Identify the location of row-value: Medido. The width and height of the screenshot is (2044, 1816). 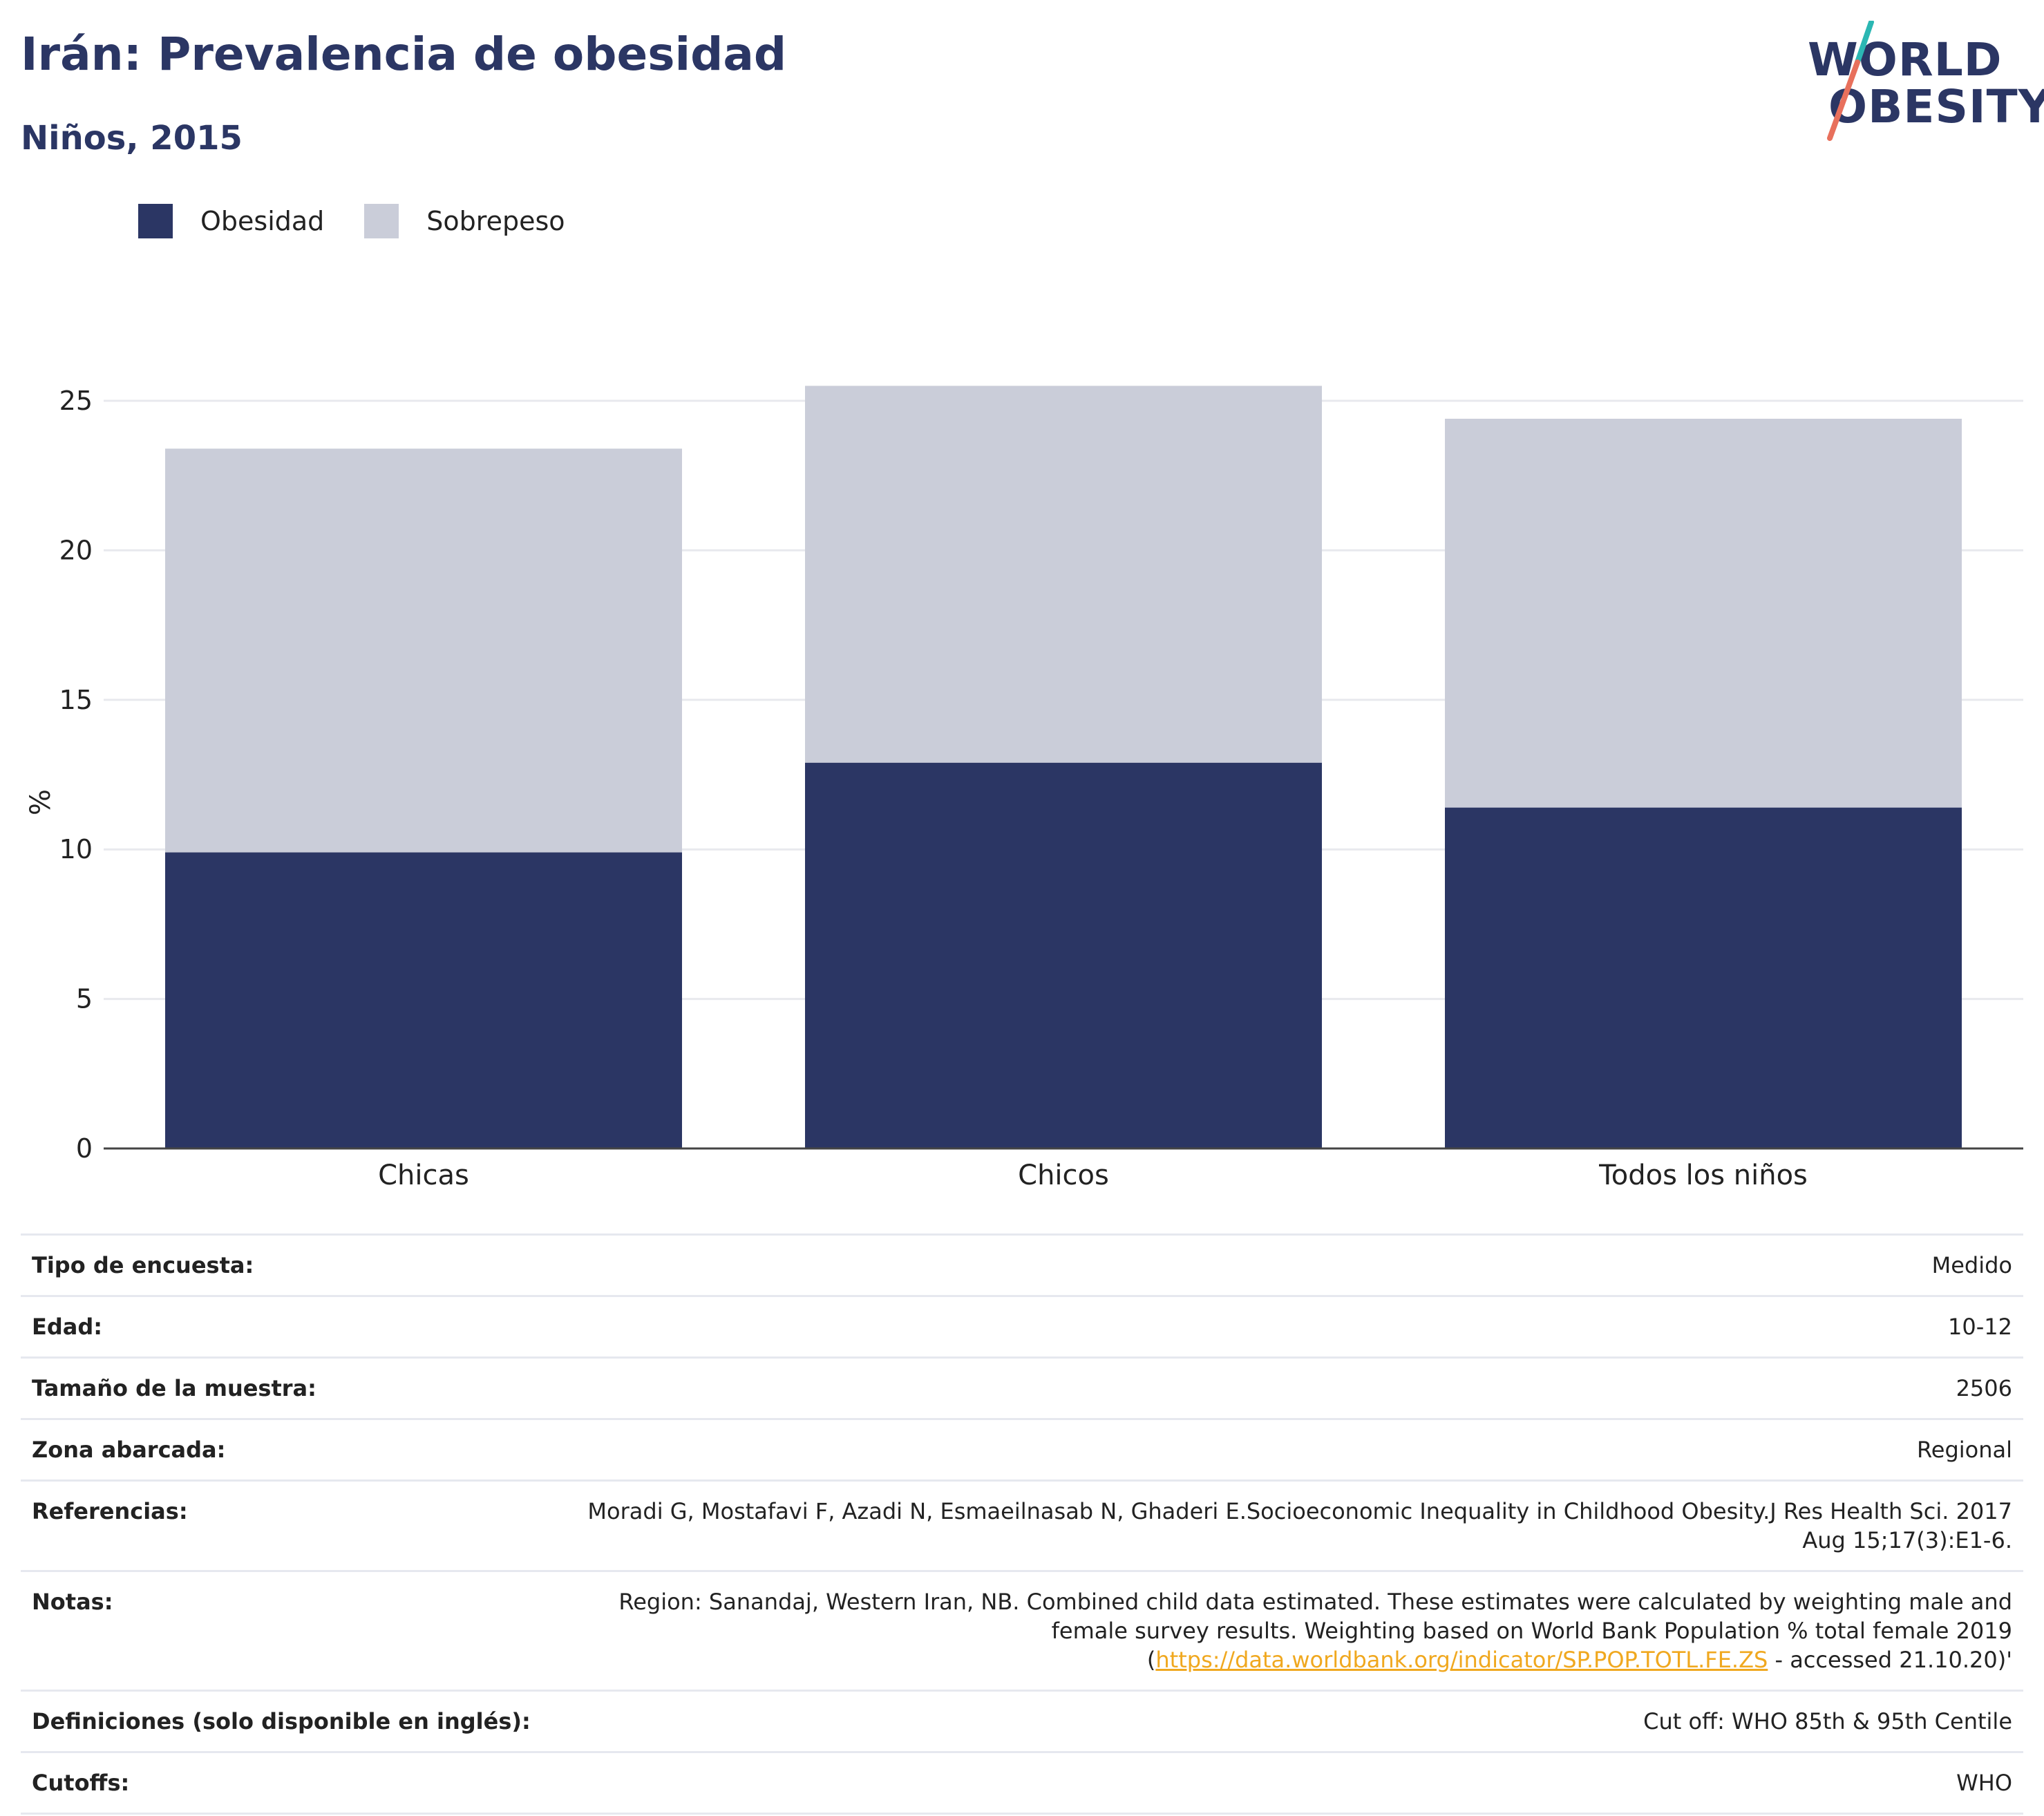
(1971, 1265).